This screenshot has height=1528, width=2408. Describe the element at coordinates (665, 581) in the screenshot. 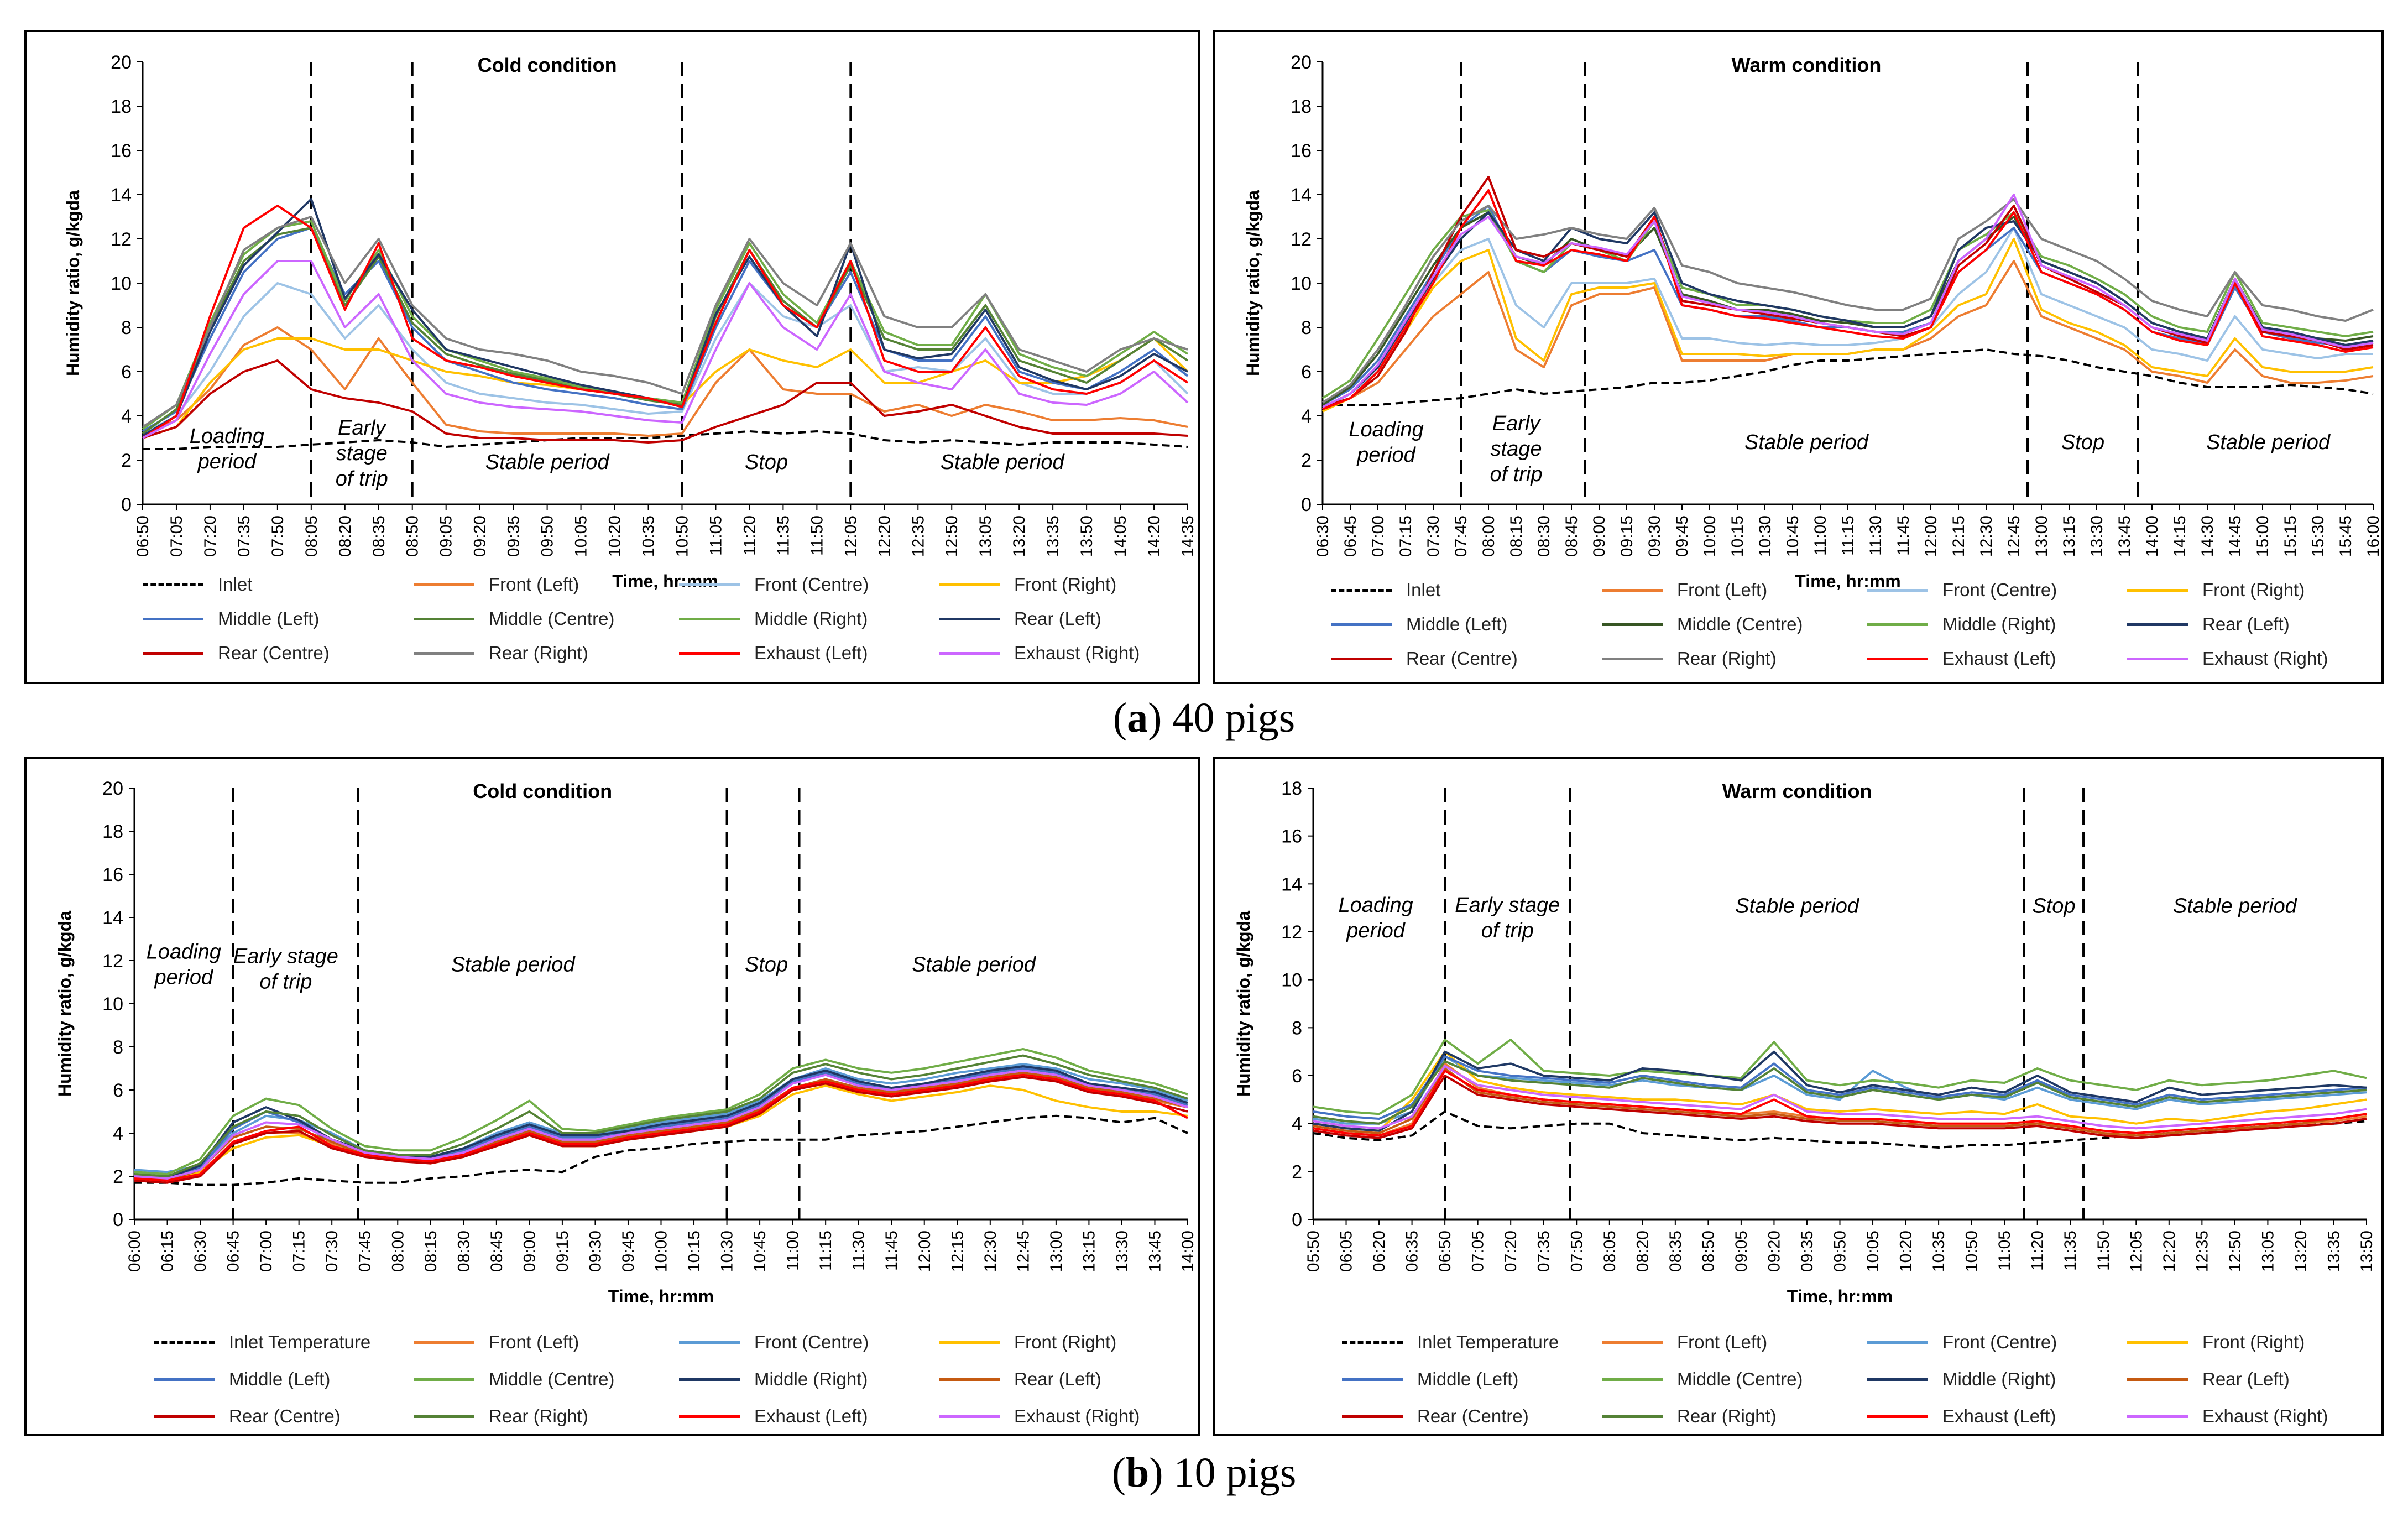

I see `x-axis-label: Time, hr:mm` at that location.